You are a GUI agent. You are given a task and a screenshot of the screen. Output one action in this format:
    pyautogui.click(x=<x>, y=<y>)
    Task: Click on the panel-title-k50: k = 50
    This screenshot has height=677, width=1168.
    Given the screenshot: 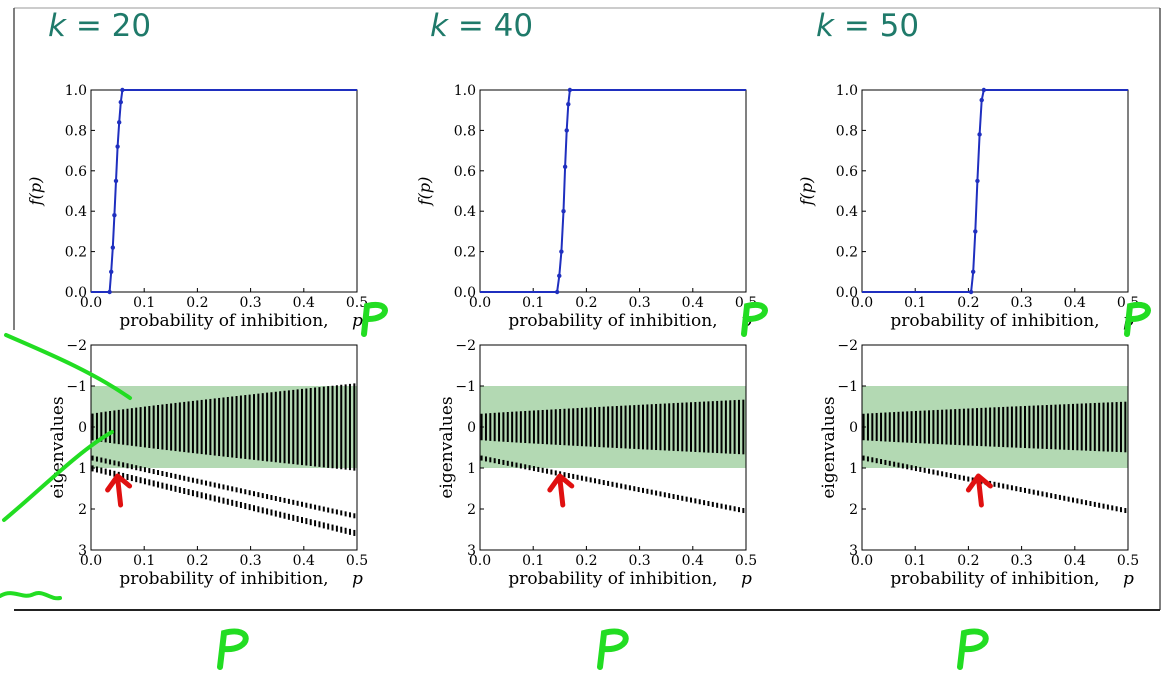 What is the action you would take?
    pyautogui.click(x=868, y=26)
    